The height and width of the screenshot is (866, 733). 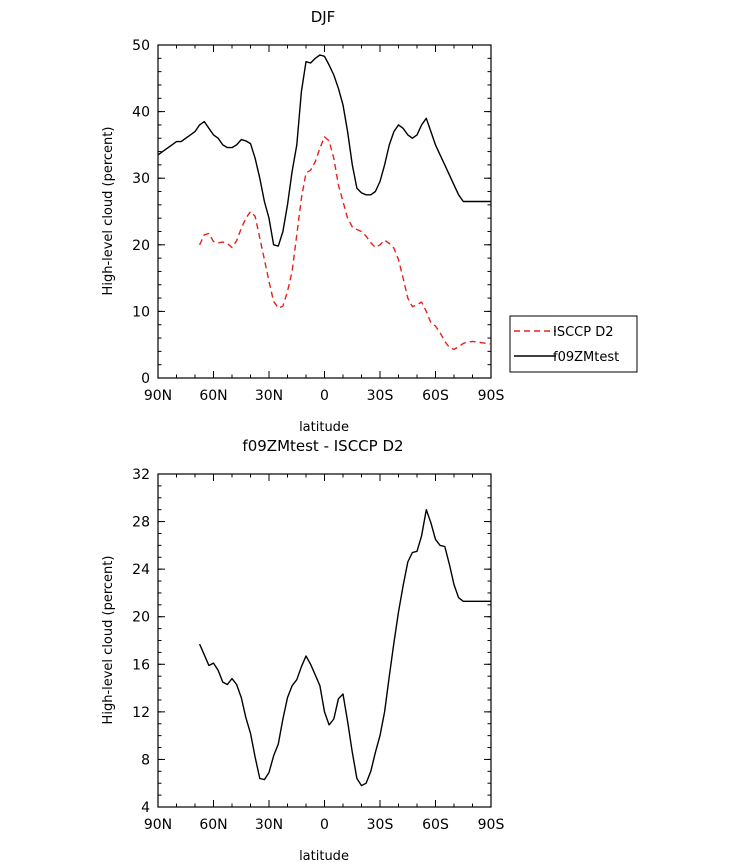 I want to click on top-y-tick-labels: 0 10 20 30 40 50, so click(x=141, y=212).